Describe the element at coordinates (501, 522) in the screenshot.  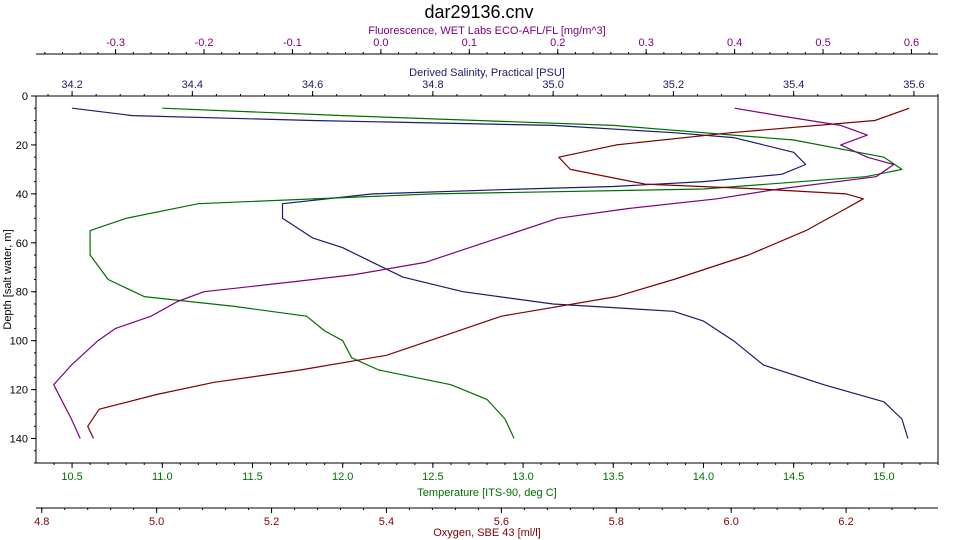
I see `oxygen-tick-label: 5.6` at that location.